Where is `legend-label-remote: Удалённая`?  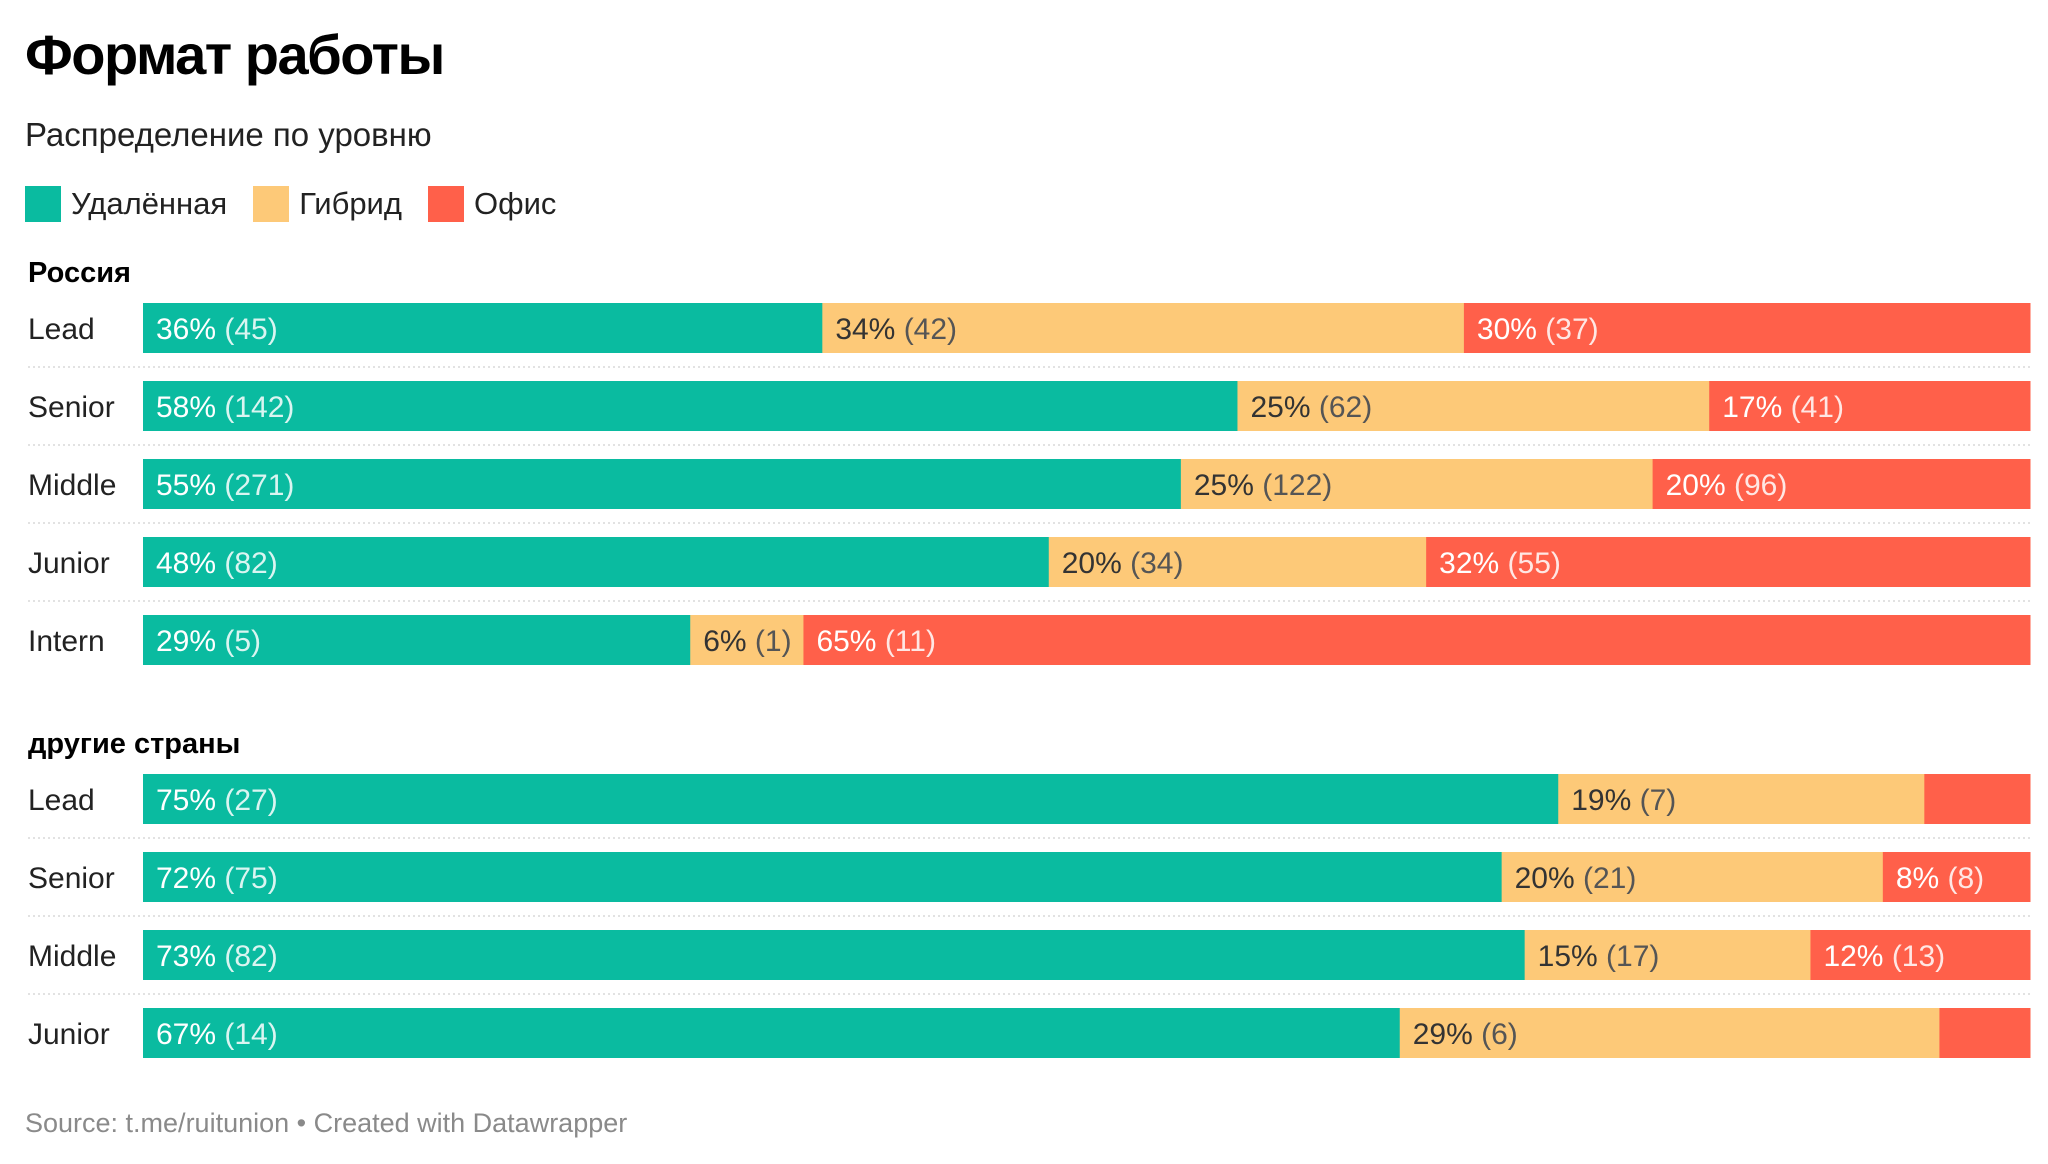 legend-label-remote: Удалённая is located at coordinates (149, 203).